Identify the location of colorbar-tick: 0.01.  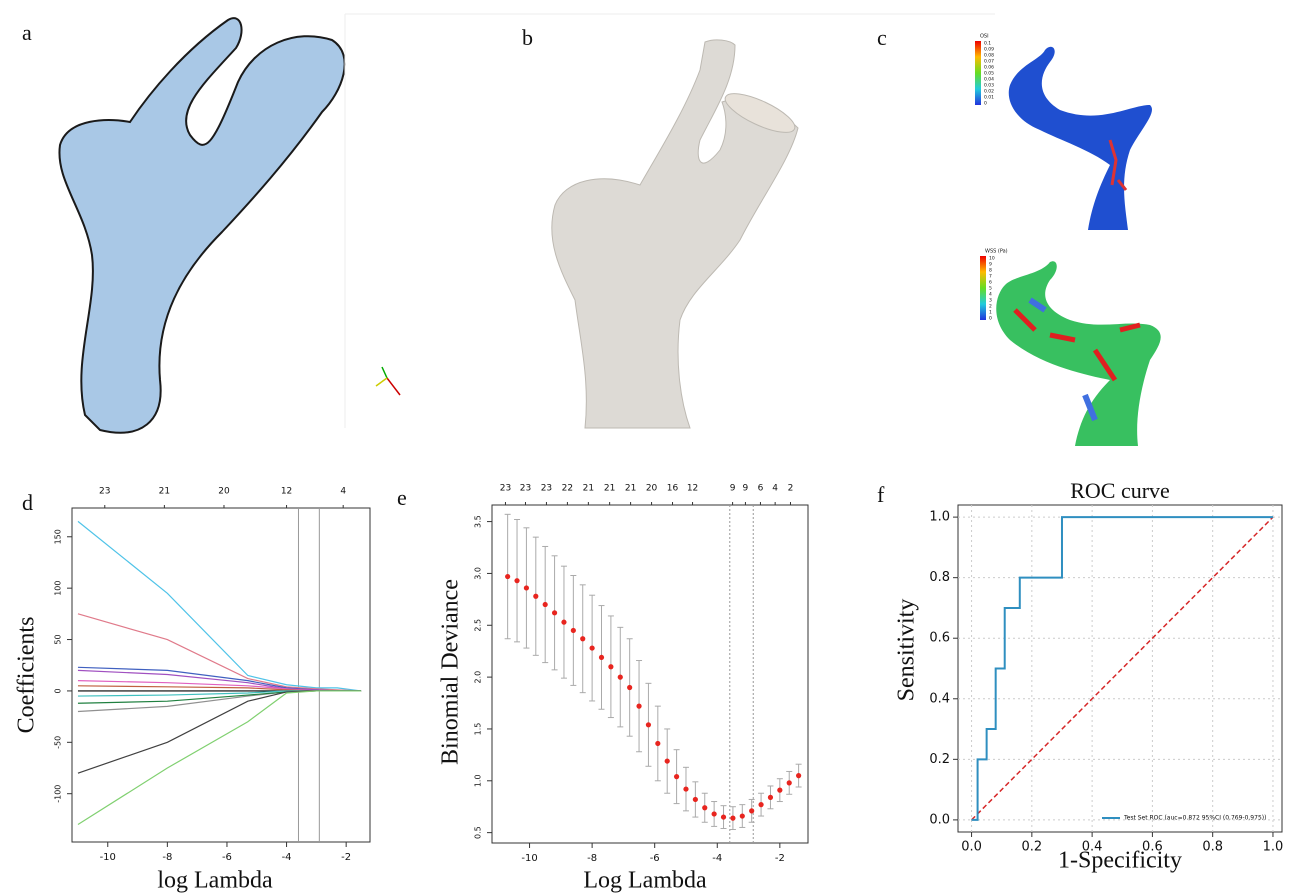
(989, 98).